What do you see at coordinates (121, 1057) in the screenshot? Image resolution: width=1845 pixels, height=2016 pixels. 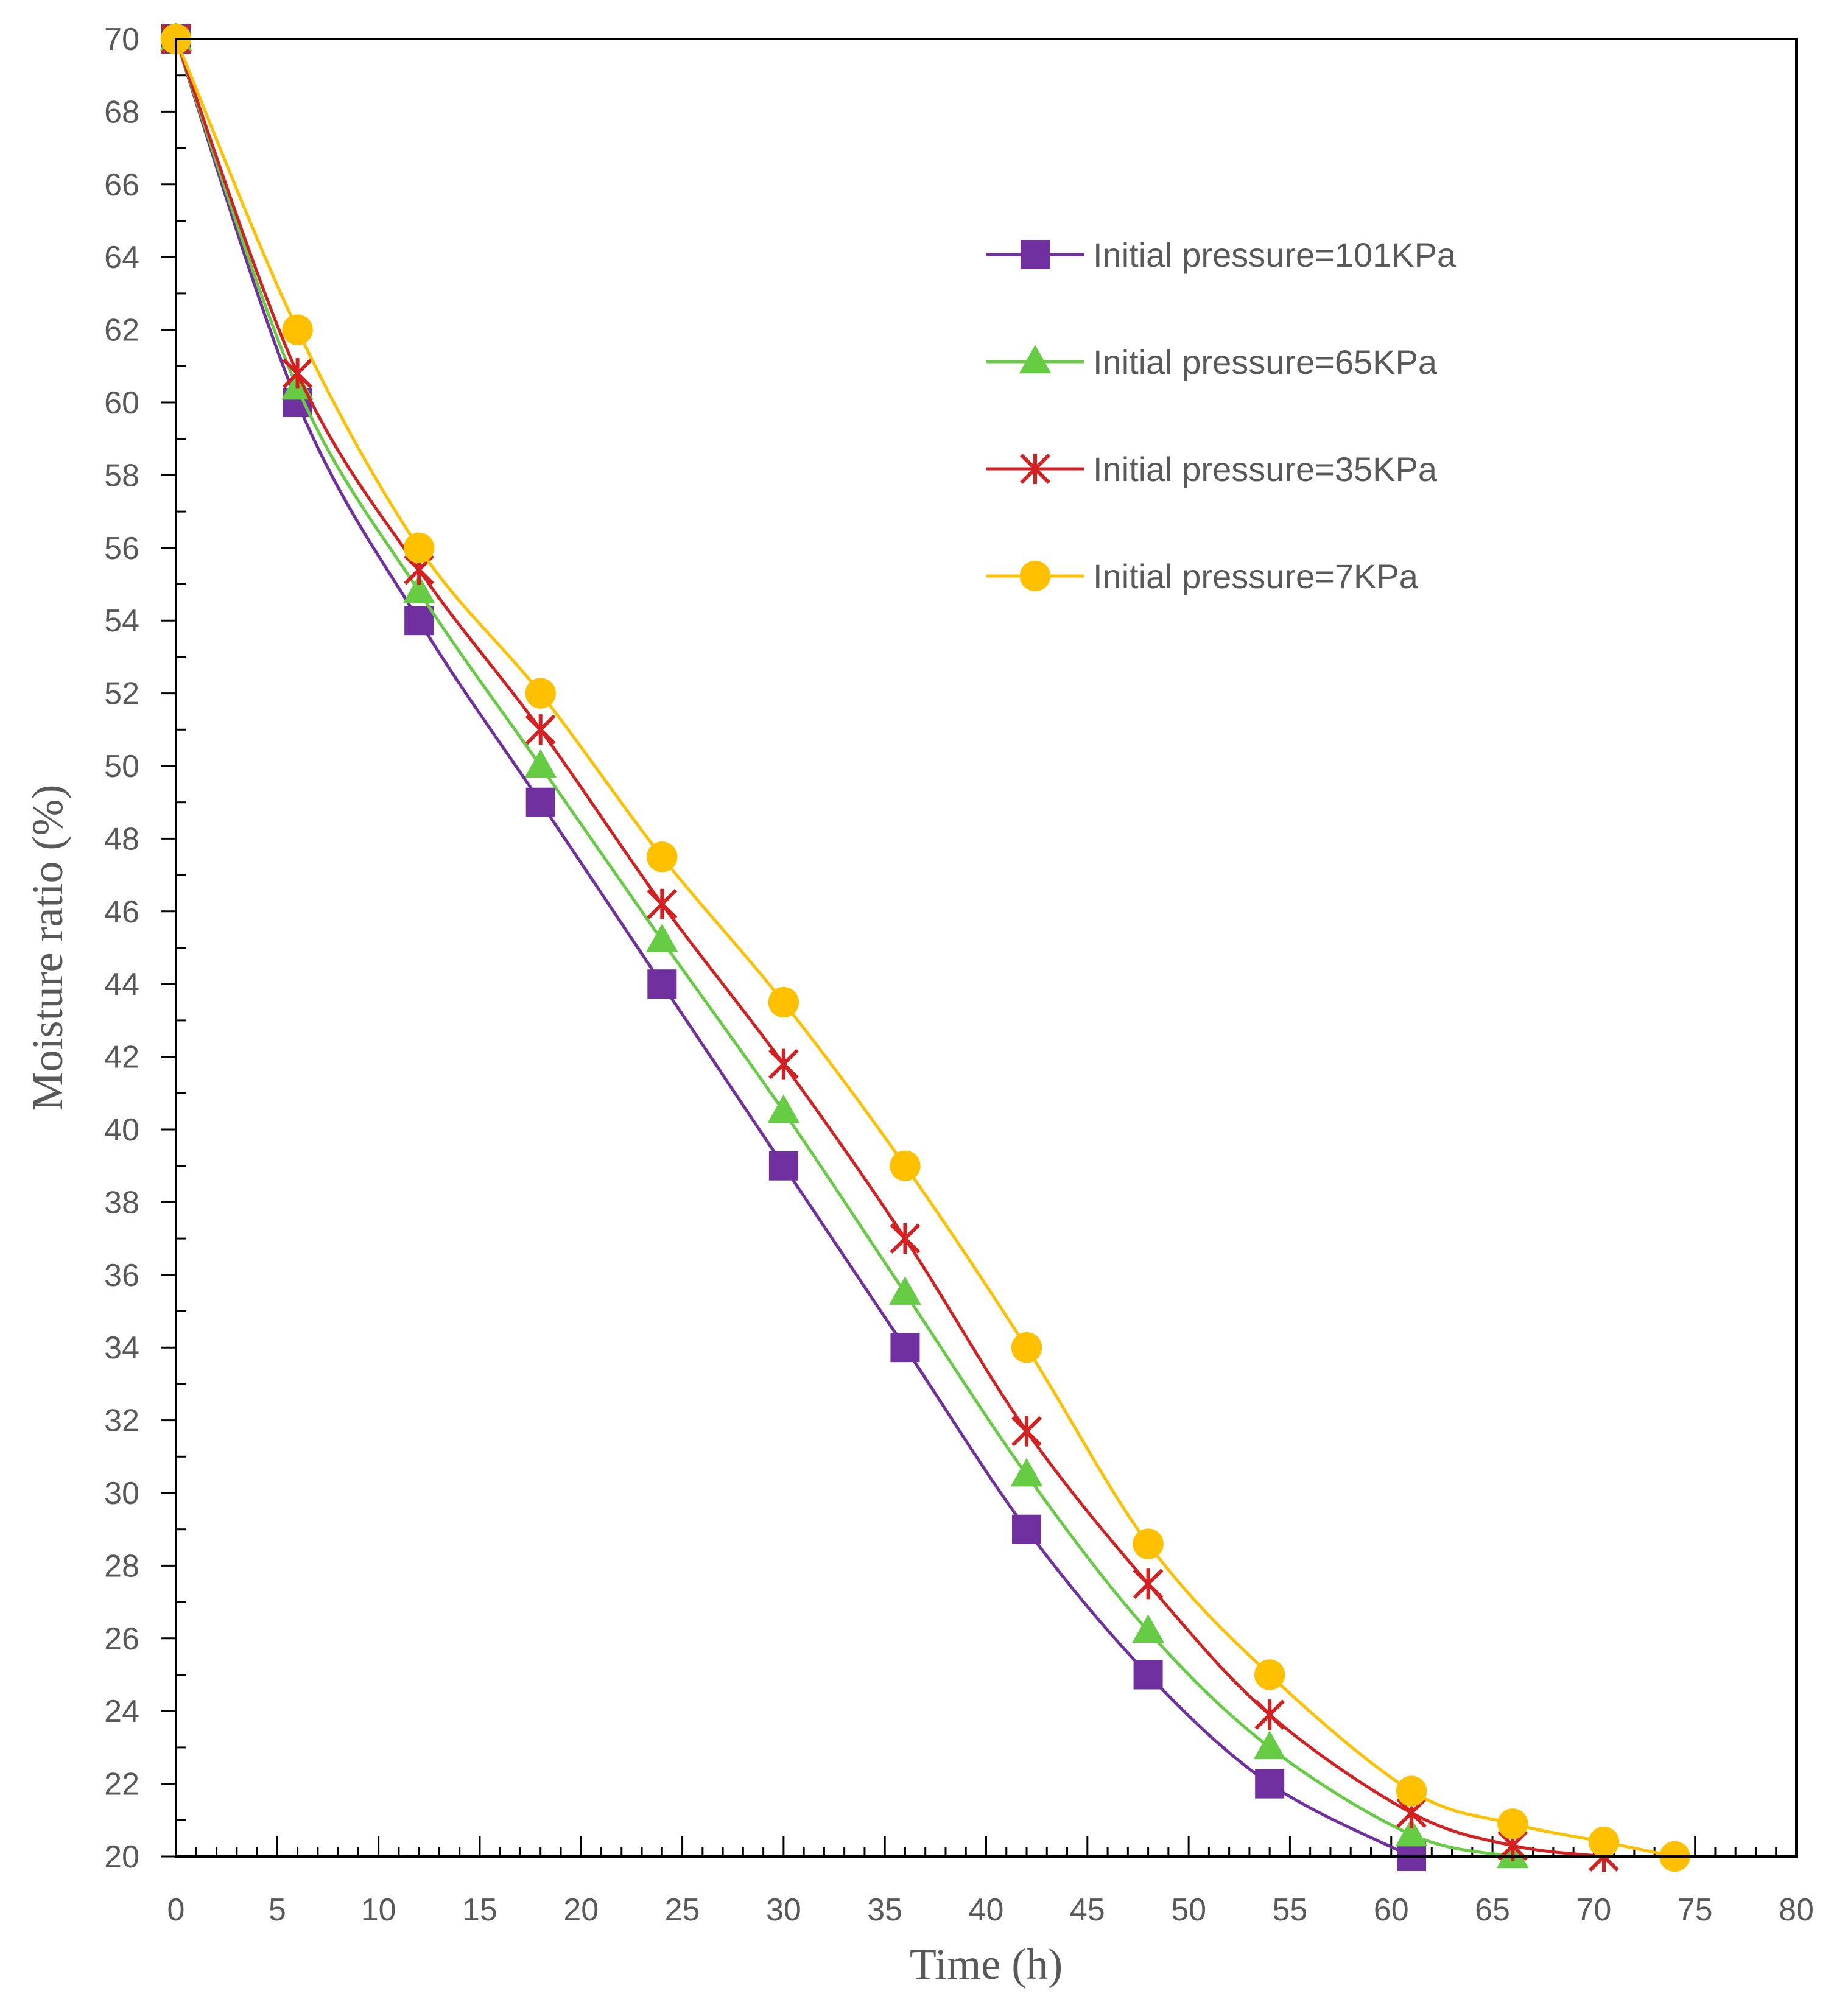 I see `y-tick-label: 42` at bounding box center [121, 1057].